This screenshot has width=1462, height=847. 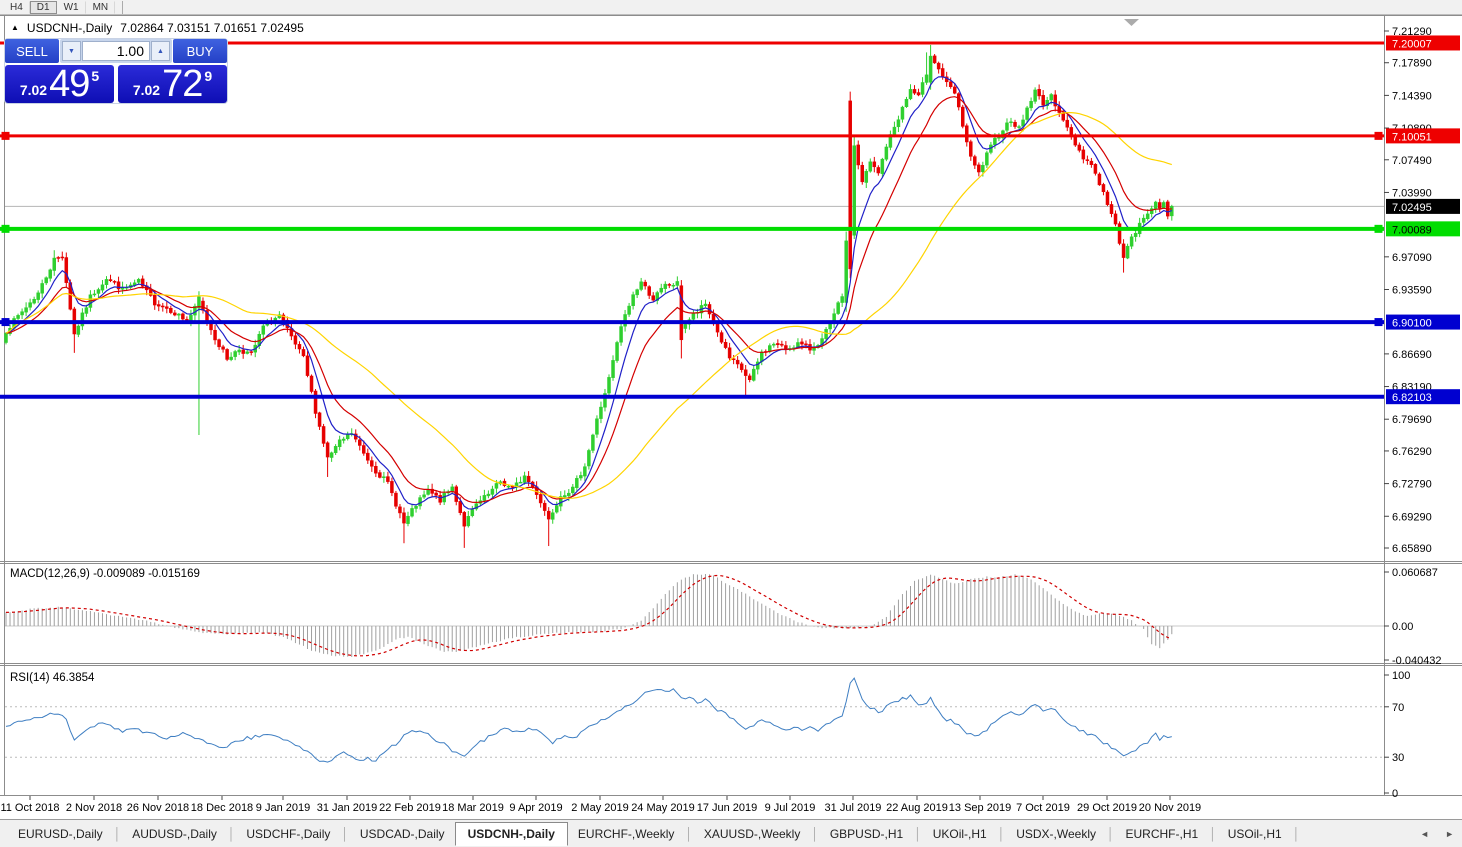 What do you see at coordinates (599, 808) in the screenshot?
I see `svg-text: 2 May 2019` at bounding box center [599, 808].